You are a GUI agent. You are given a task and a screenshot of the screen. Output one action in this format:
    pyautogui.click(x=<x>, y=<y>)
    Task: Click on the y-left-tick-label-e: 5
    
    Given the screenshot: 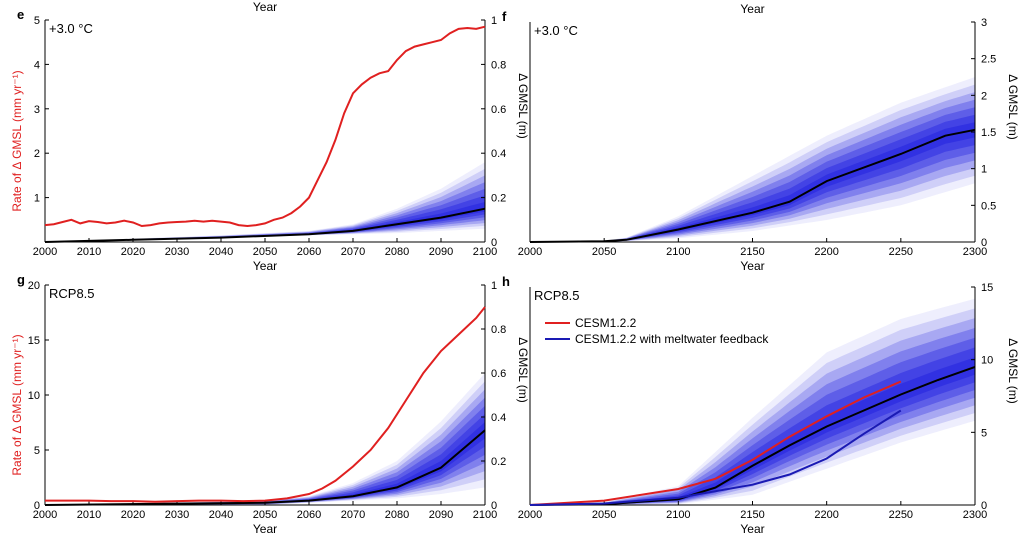 What is the action you would take?
    pyautogui.click(x=37, y=21)
    